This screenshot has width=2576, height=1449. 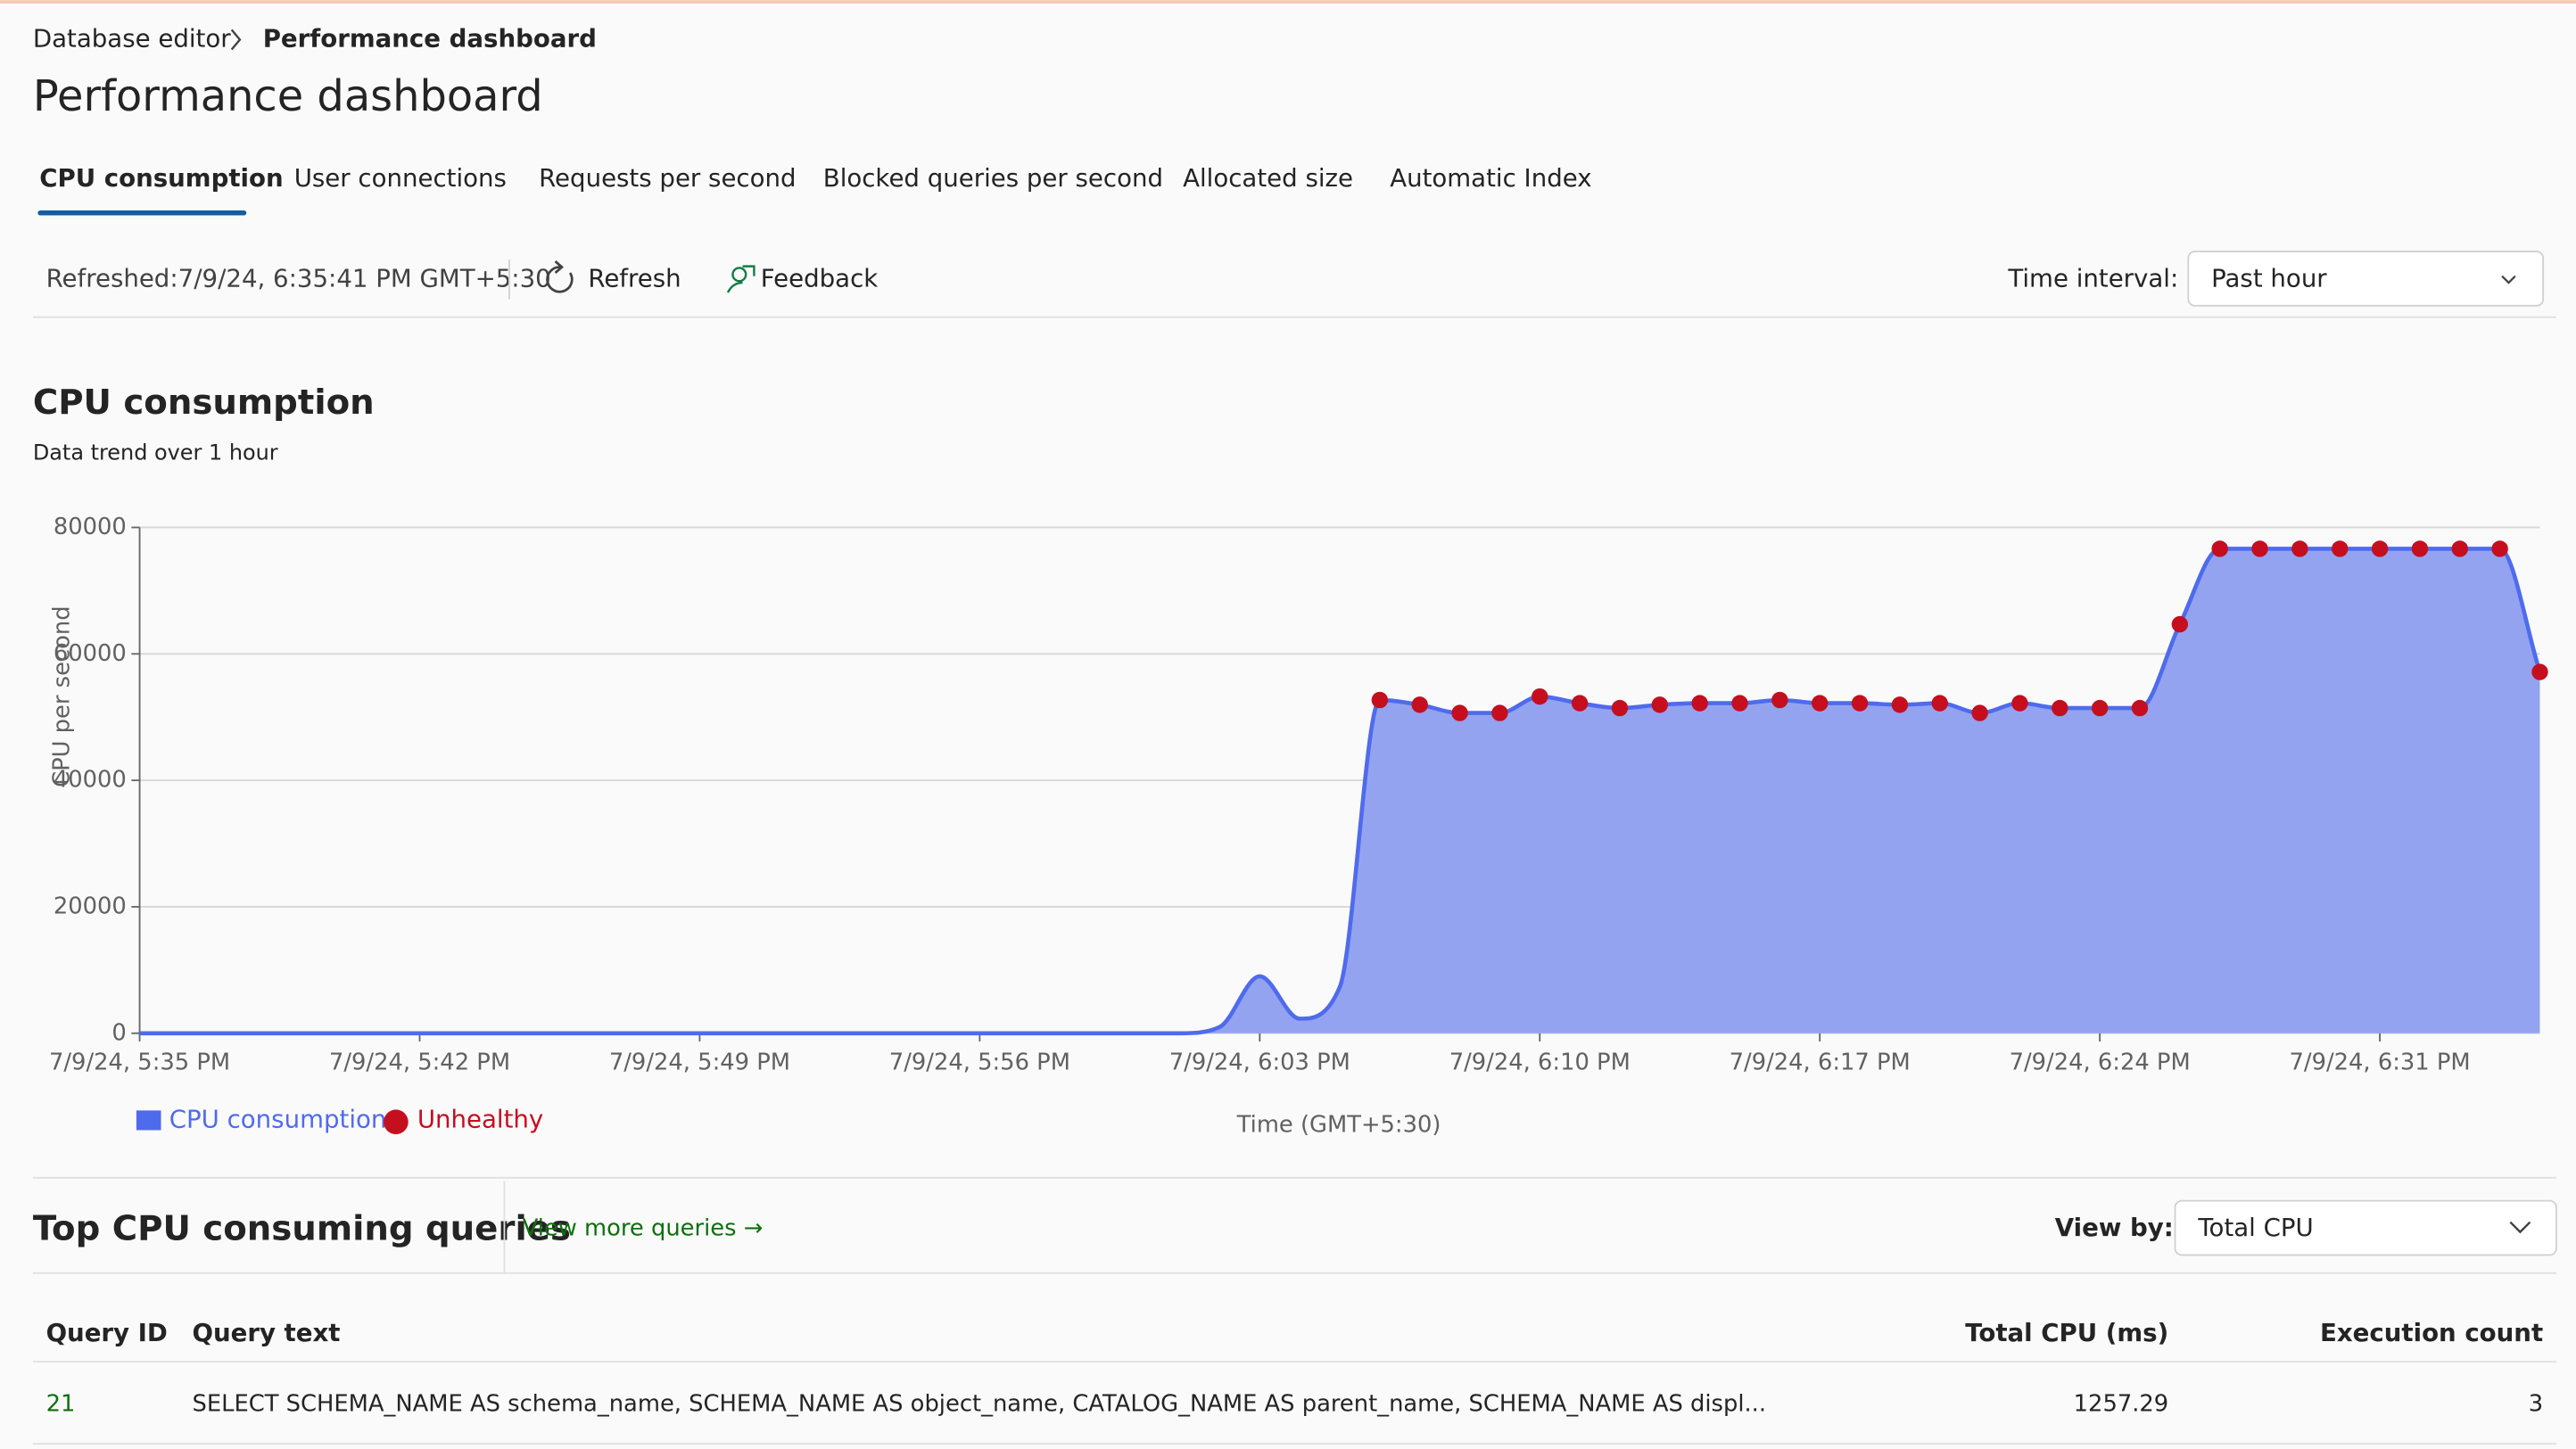 I want to click on x-tick-label: 7/9/24, 5:56 PM, so click(x=979, y=1062).